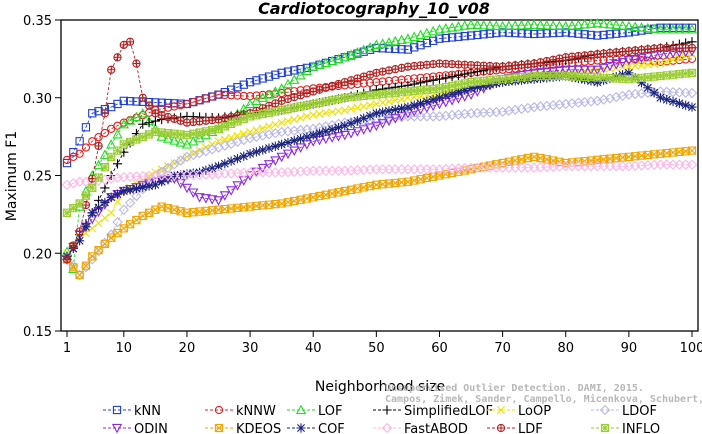 The width and height of the screenshot is (702, 434). Describe the element at coordinates (250, 348) in the screenshot. I see `x-tick-label: 30` at that location.